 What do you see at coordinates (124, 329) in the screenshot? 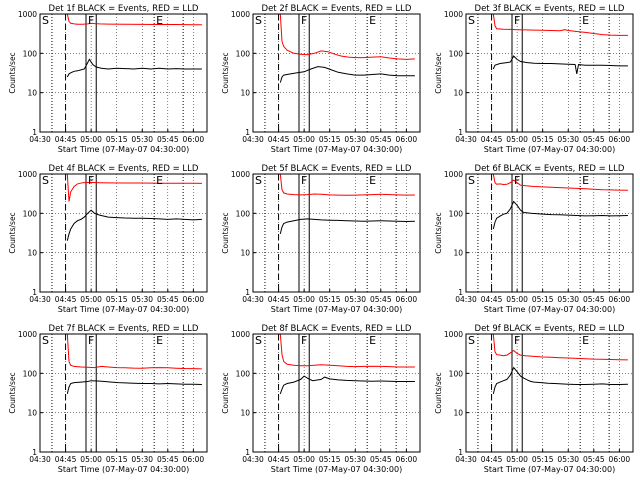
I see `chart-title: Det 7f BLACK = Events, RED = LLD` at bounding box center [124, 329].